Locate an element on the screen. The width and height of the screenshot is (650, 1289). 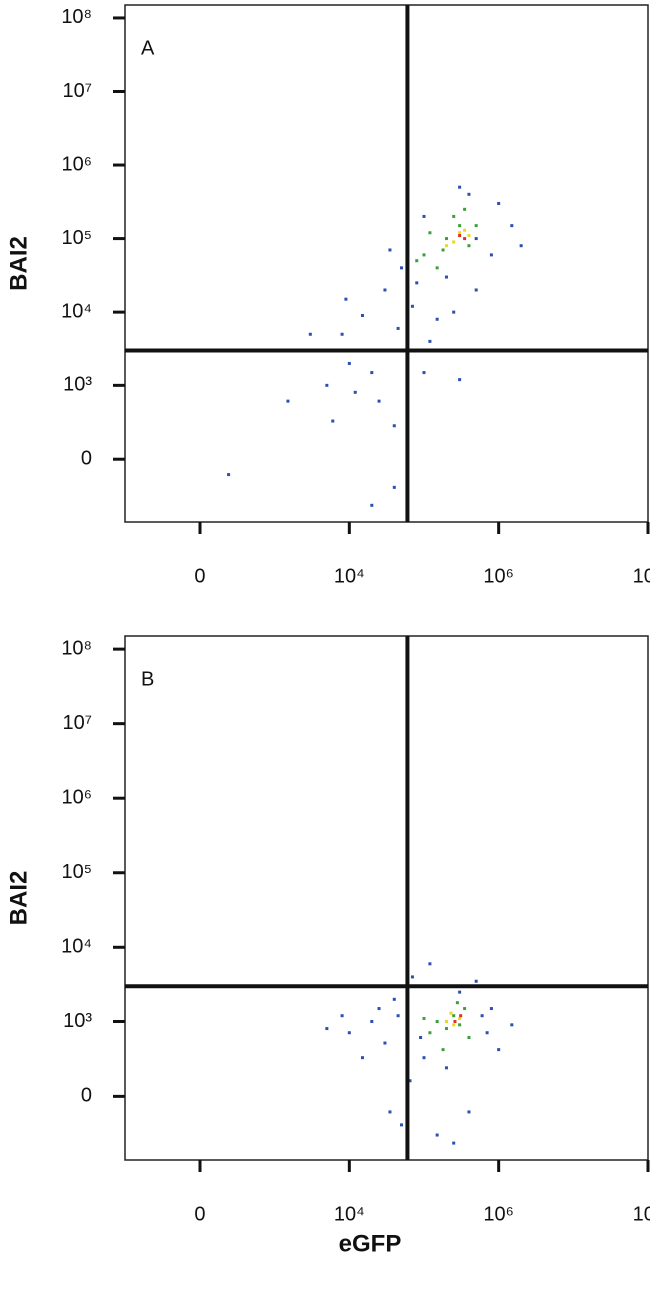
panel-label: A is located at coordinates (148, 48).